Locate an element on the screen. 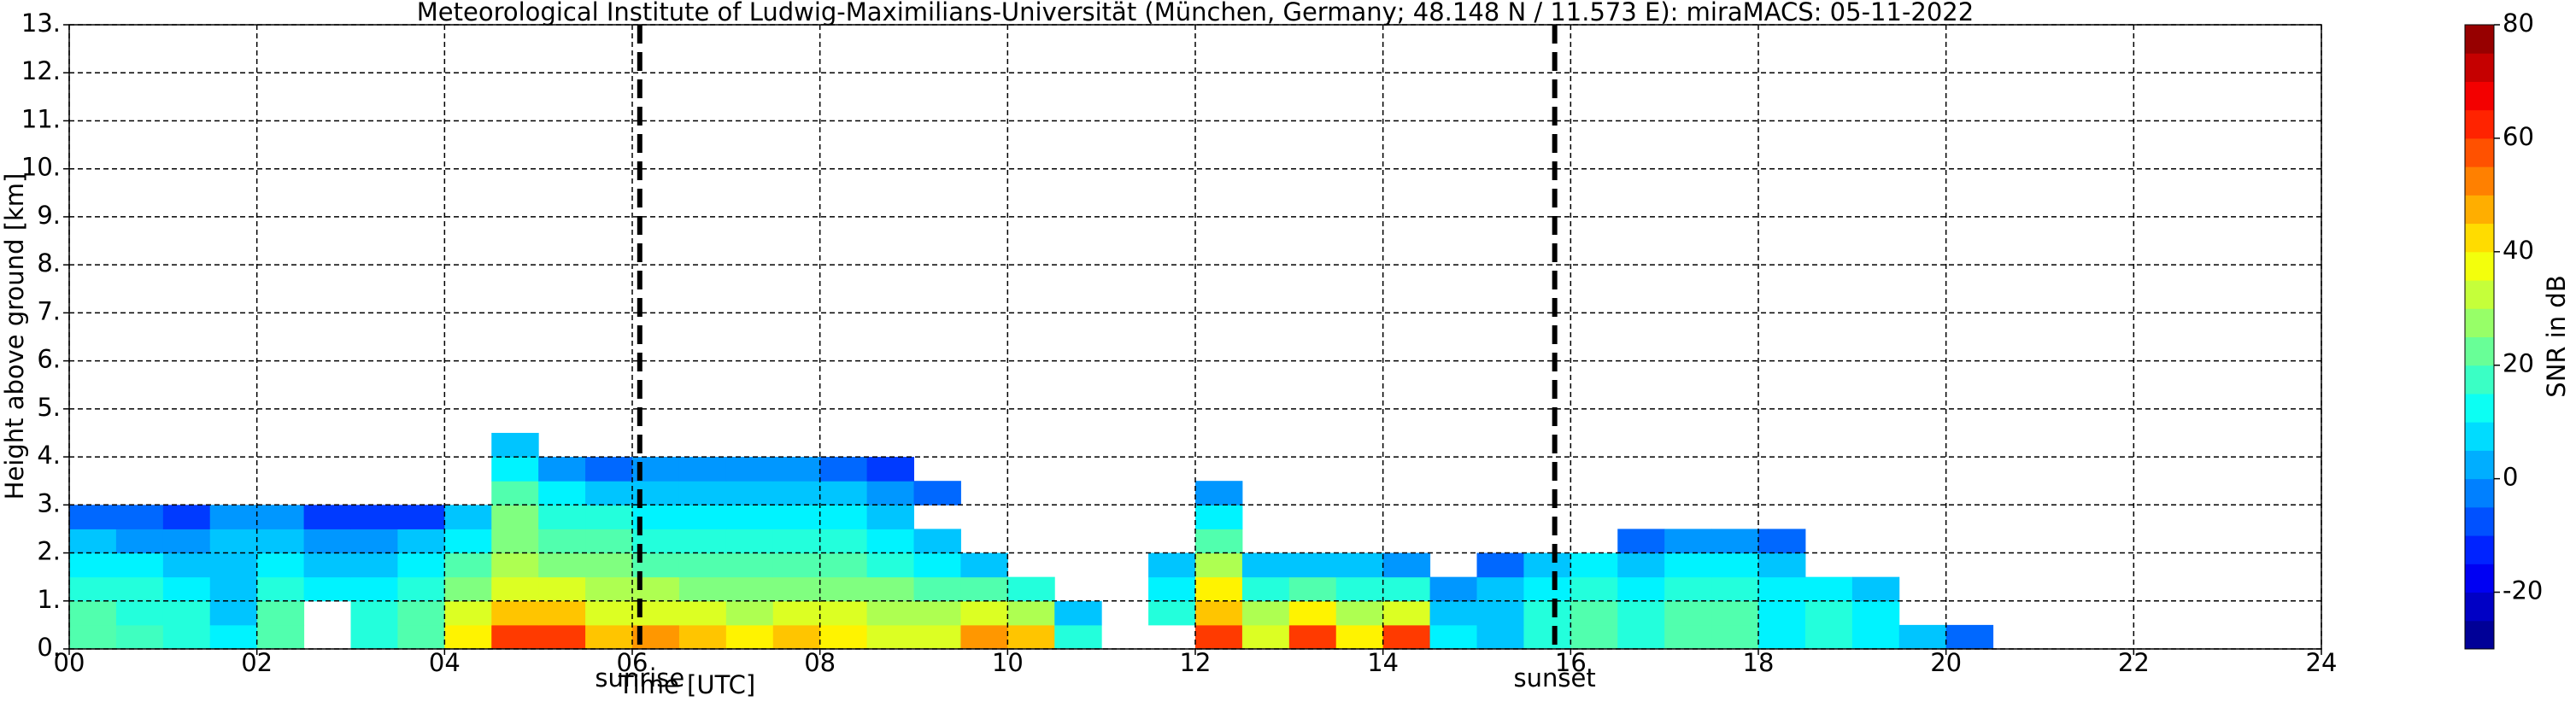  x-tick-label: 14 is located at coordinates (1383, 662).